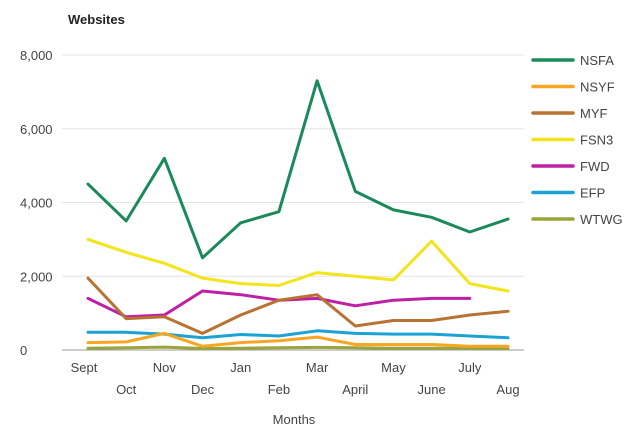 This screenshot has height=428, width=634. I want to click on x-tick-label: July, so click(470, 367).